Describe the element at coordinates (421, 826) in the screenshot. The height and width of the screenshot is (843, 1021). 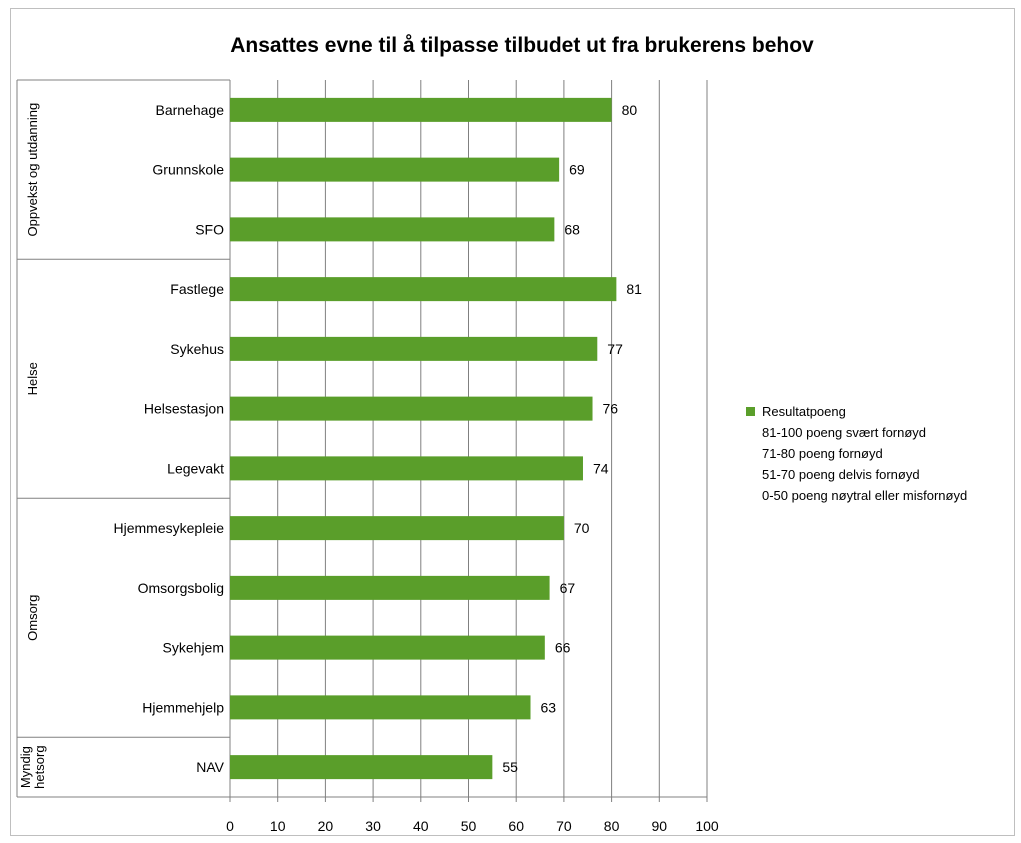
I see `x-tick-label: 40` at that location.